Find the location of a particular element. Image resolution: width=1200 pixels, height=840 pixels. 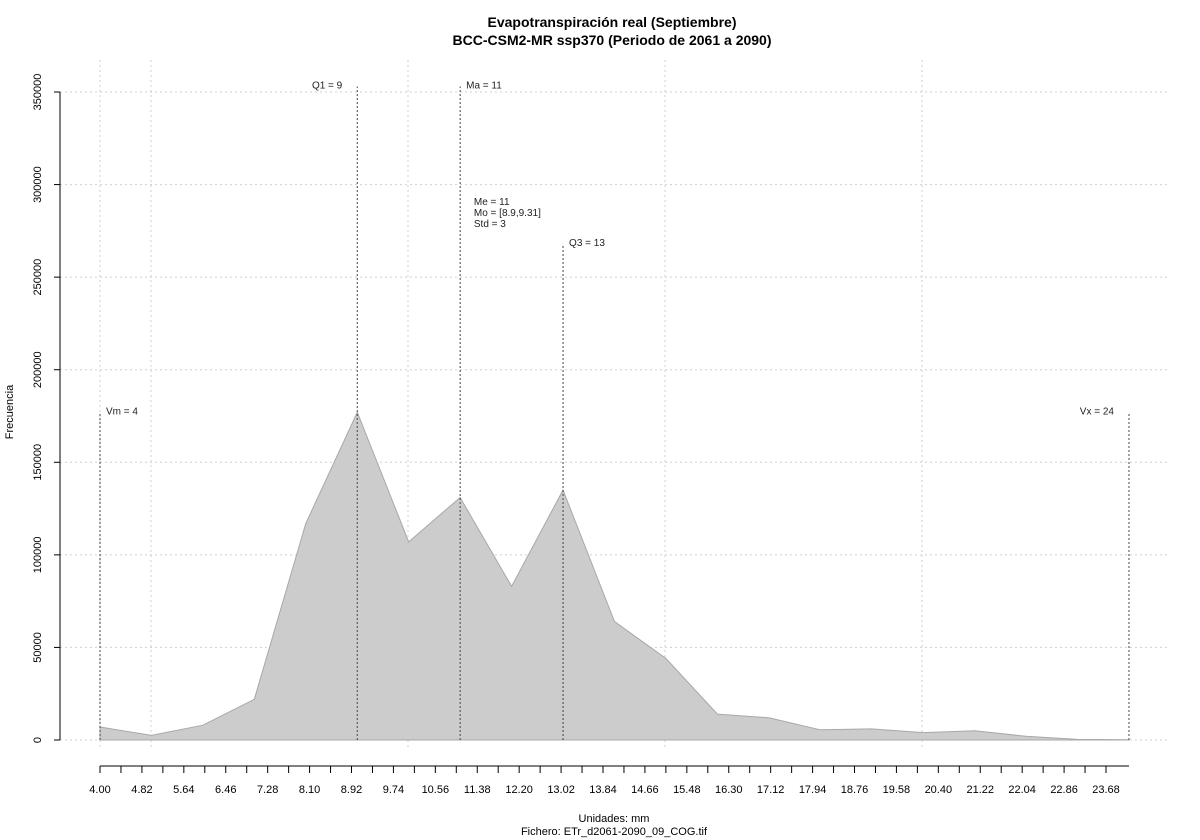

x-tick-label: 8.10 is located at coordinates (309, 790).